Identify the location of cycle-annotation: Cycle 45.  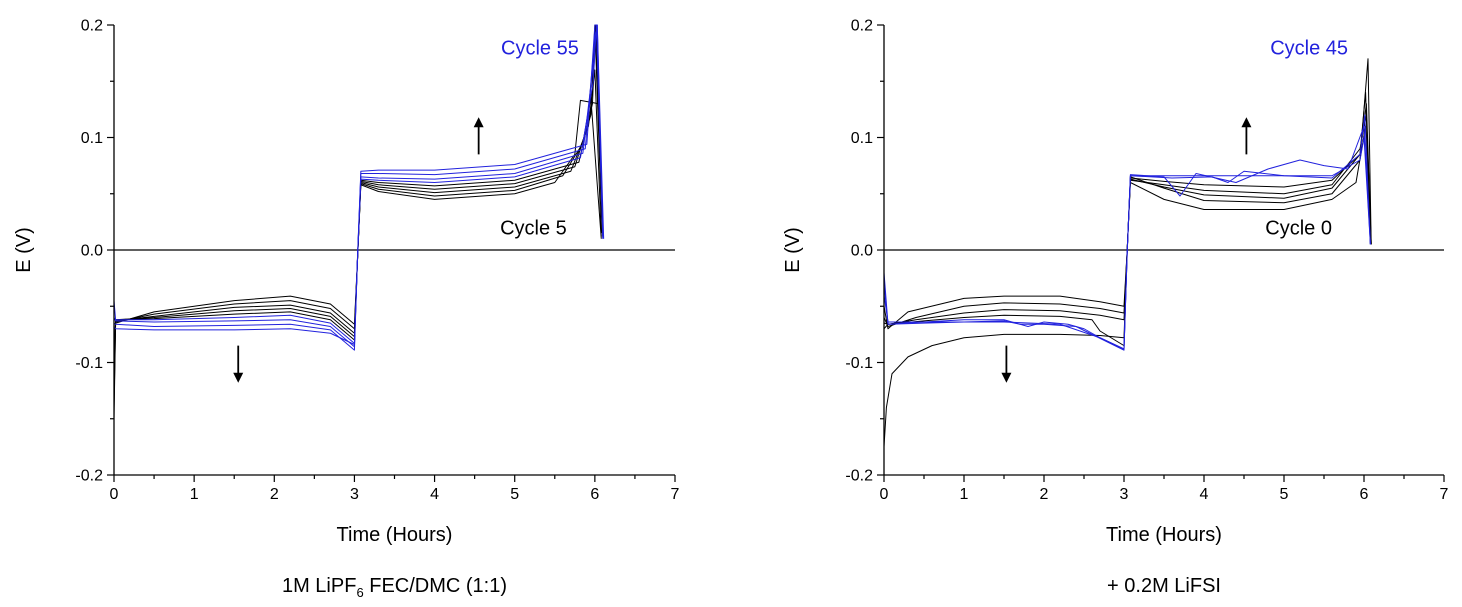
(1309, 49).